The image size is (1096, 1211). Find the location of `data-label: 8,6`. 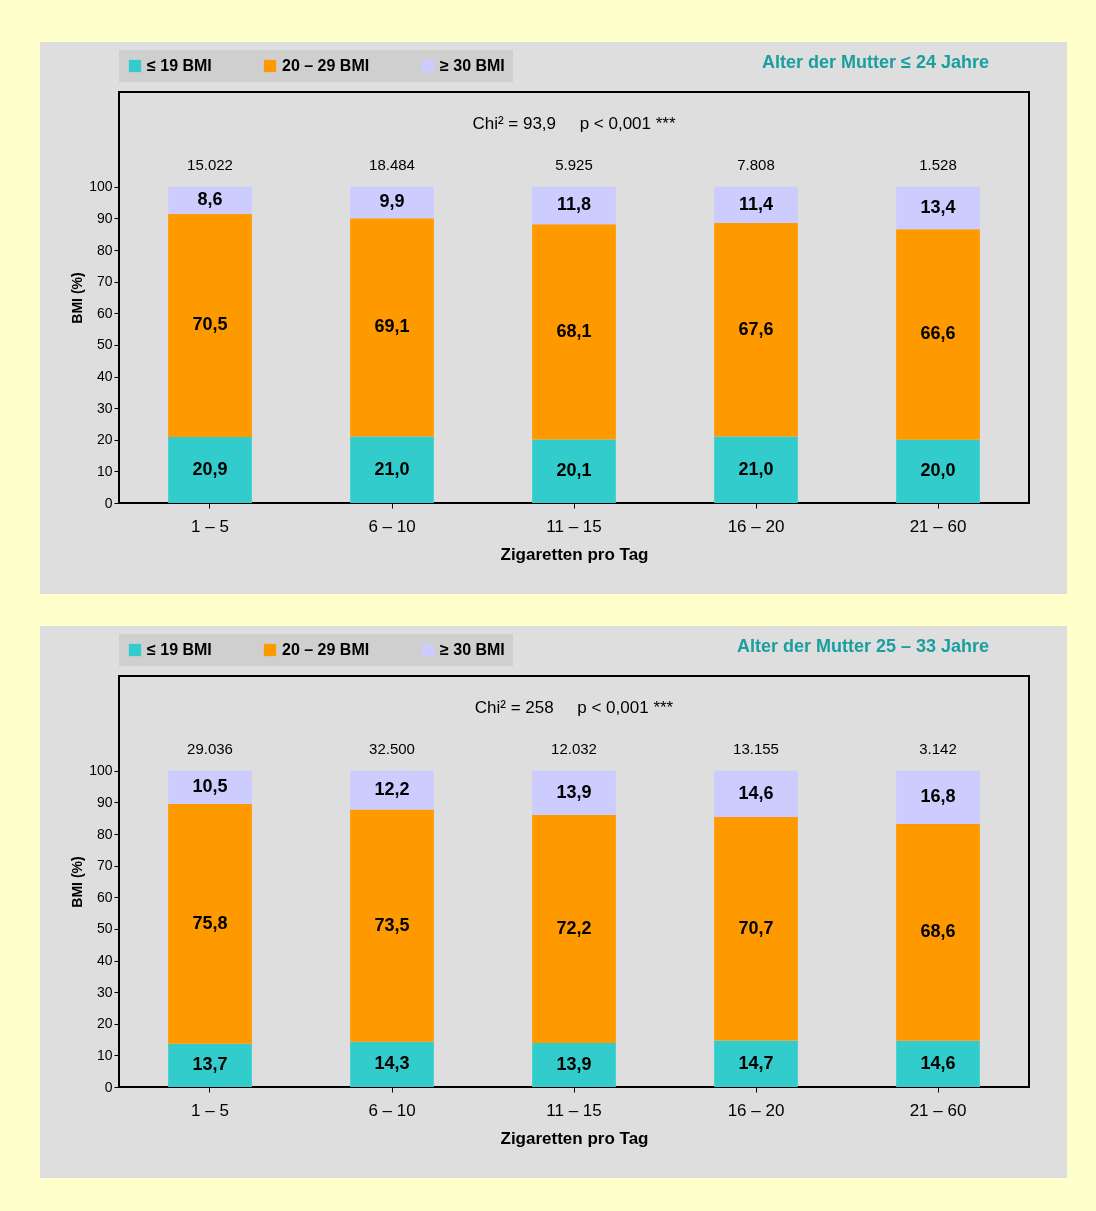

data-label: 8,6 is located at coordinates (210, 199).